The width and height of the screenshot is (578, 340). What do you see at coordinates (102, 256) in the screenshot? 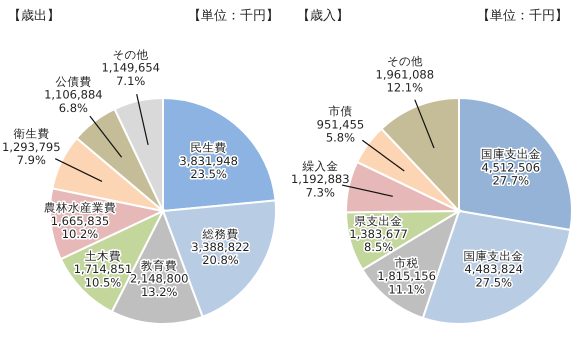
I see `slice-label: 土木費` at bounding box center [102, 256].